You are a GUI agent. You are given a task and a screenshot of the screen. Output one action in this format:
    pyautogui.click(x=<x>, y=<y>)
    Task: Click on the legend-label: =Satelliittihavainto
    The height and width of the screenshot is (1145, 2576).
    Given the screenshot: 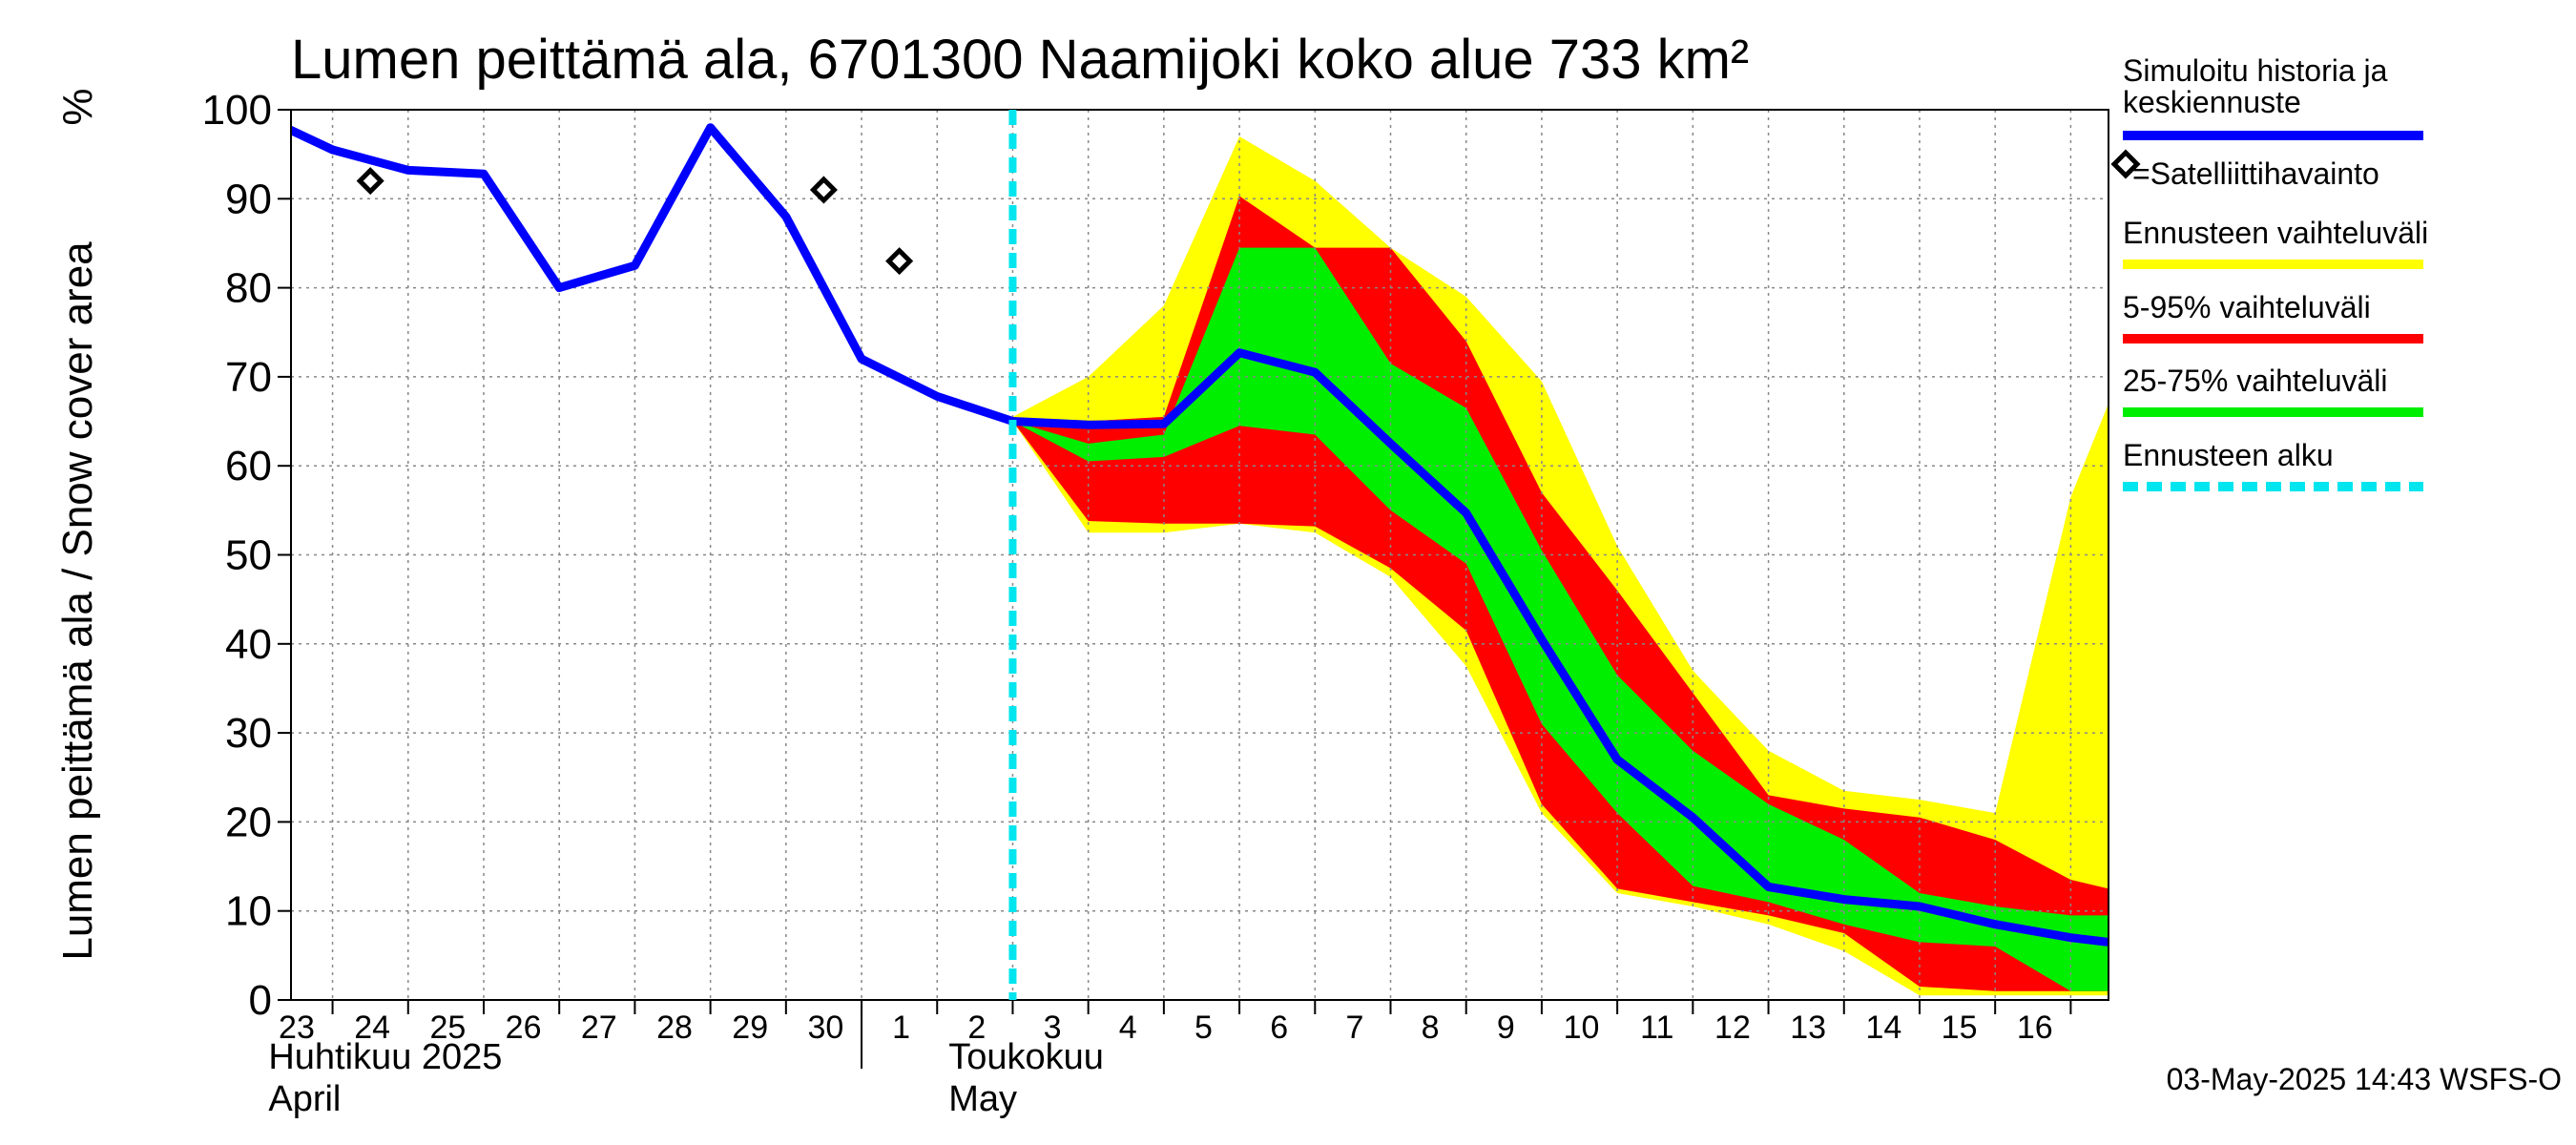 What is the action you would take?
    pyautogui.click(x=2255, y=173)
    